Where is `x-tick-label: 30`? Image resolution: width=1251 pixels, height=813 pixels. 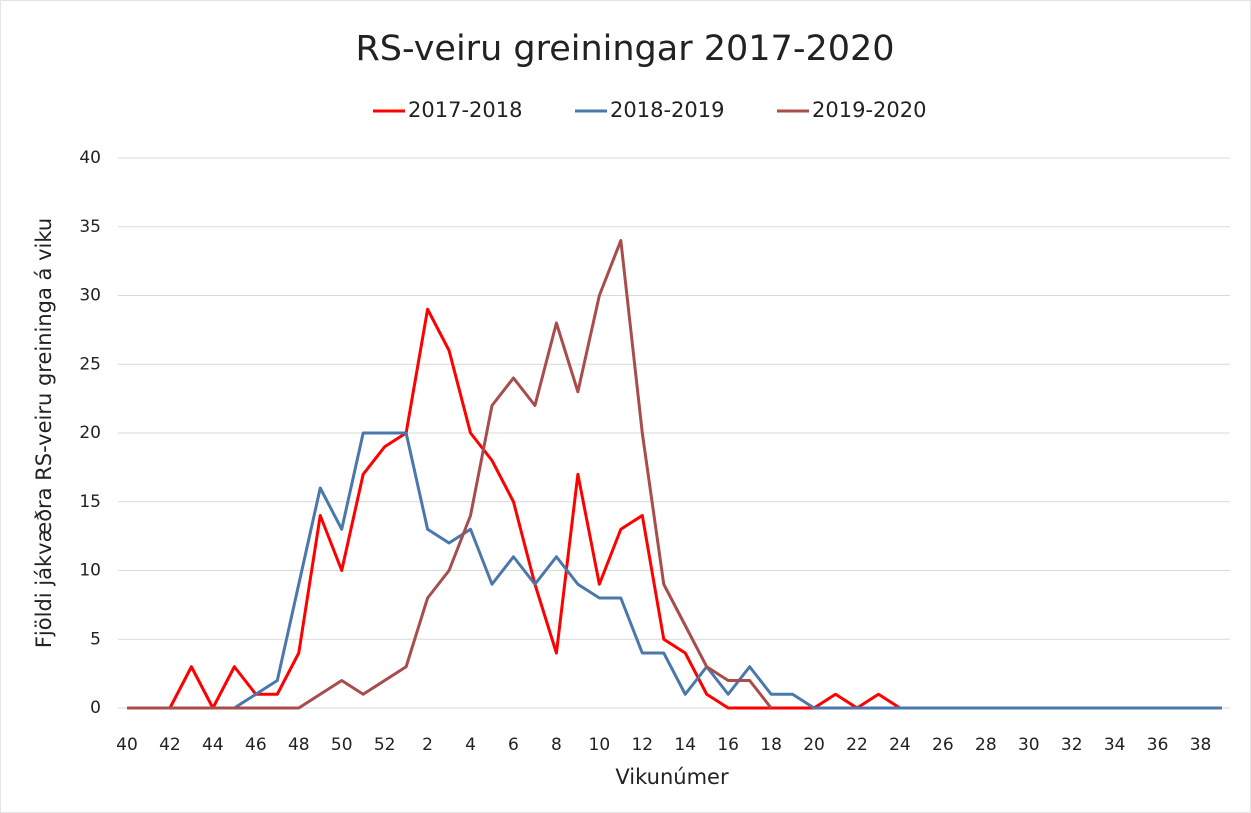
x-tick-label: 30 is located at coordinates (1029, 745).